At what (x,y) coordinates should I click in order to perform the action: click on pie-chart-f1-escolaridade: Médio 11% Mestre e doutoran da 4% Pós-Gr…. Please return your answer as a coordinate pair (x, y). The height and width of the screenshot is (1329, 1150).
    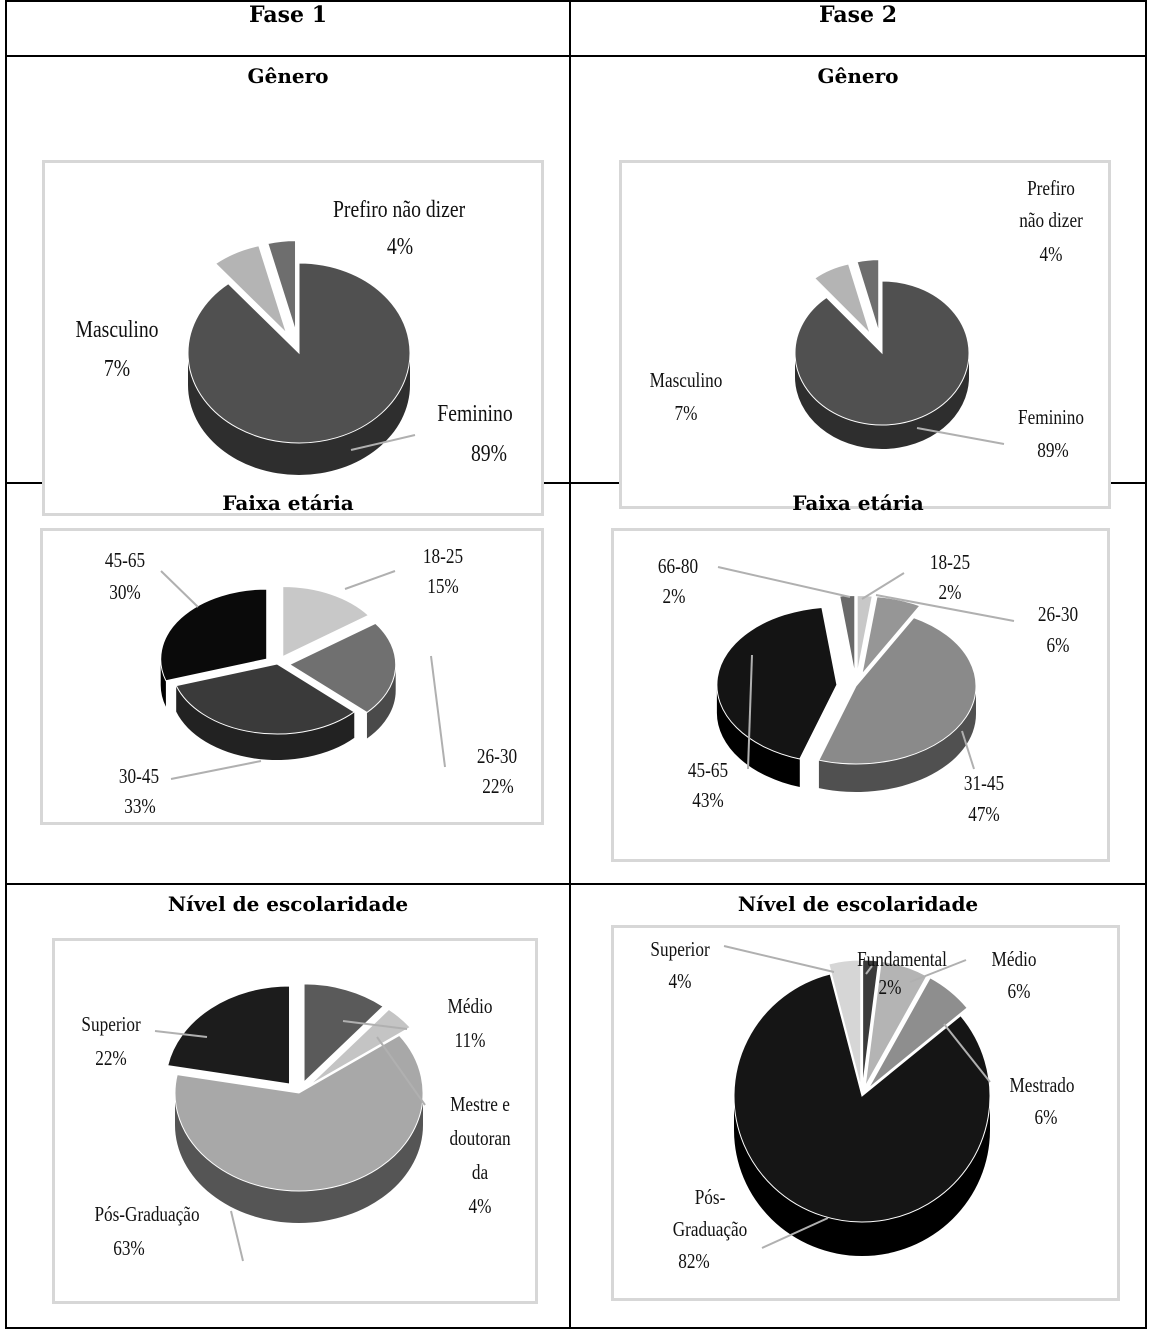
    Looking at the image, I should click on (296, 1122).